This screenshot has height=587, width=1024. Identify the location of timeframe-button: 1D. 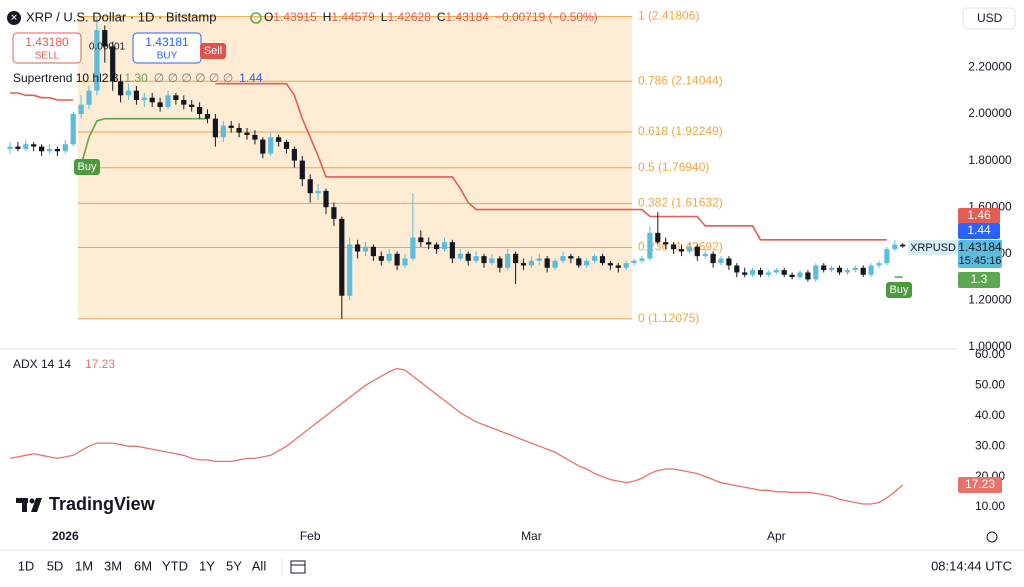
(26, 565).